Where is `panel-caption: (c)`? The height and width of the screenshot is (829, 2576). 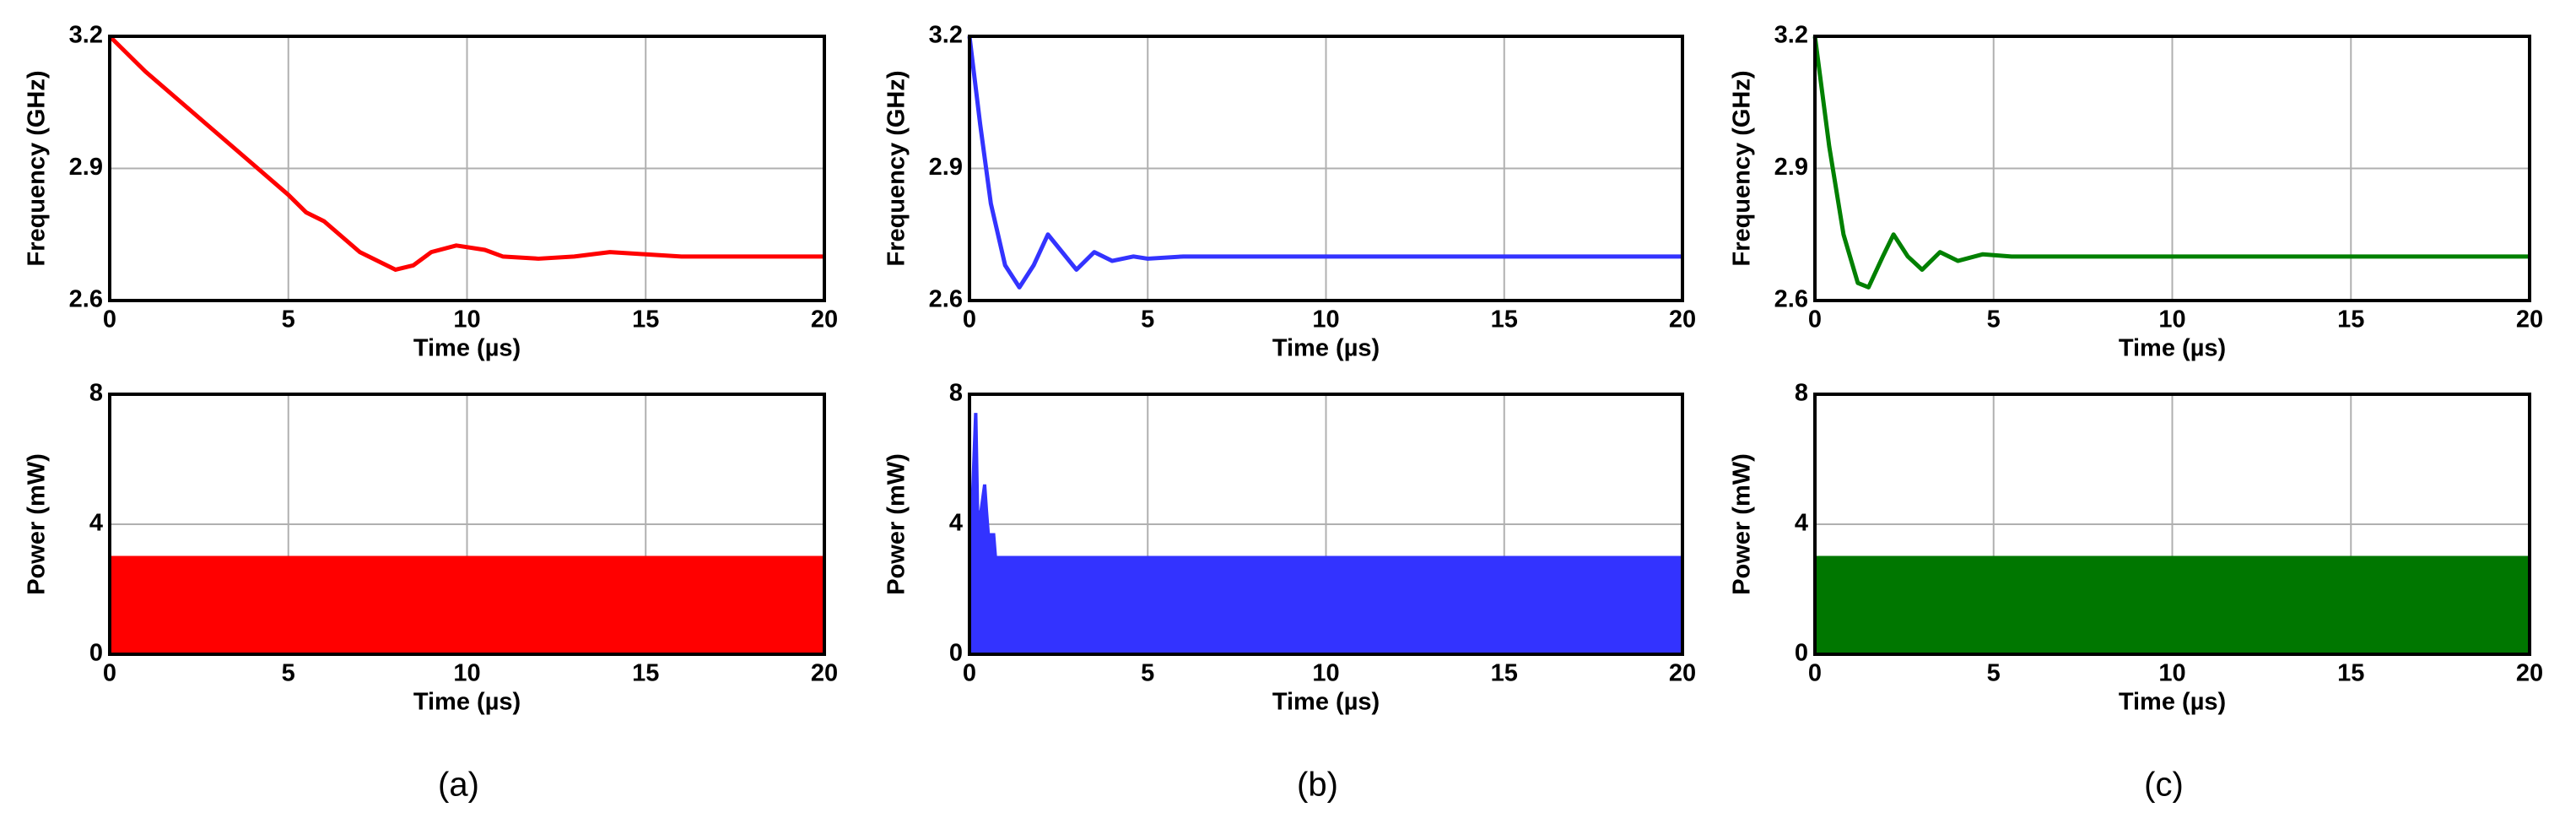 panel-caption: (c) is located at coordinates (2164, 786).